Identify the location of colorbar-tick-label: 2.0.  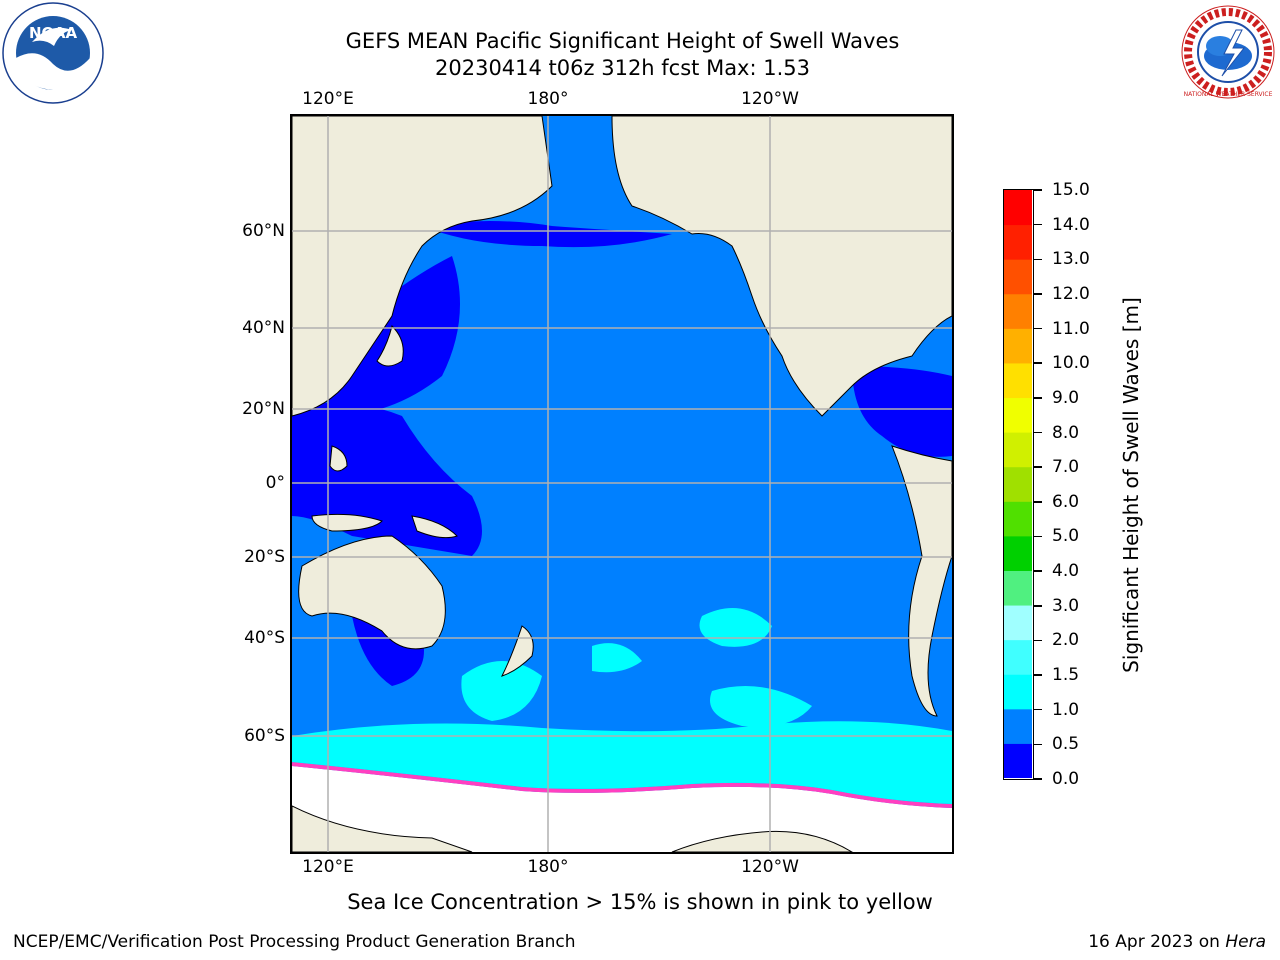
(1066, 640).